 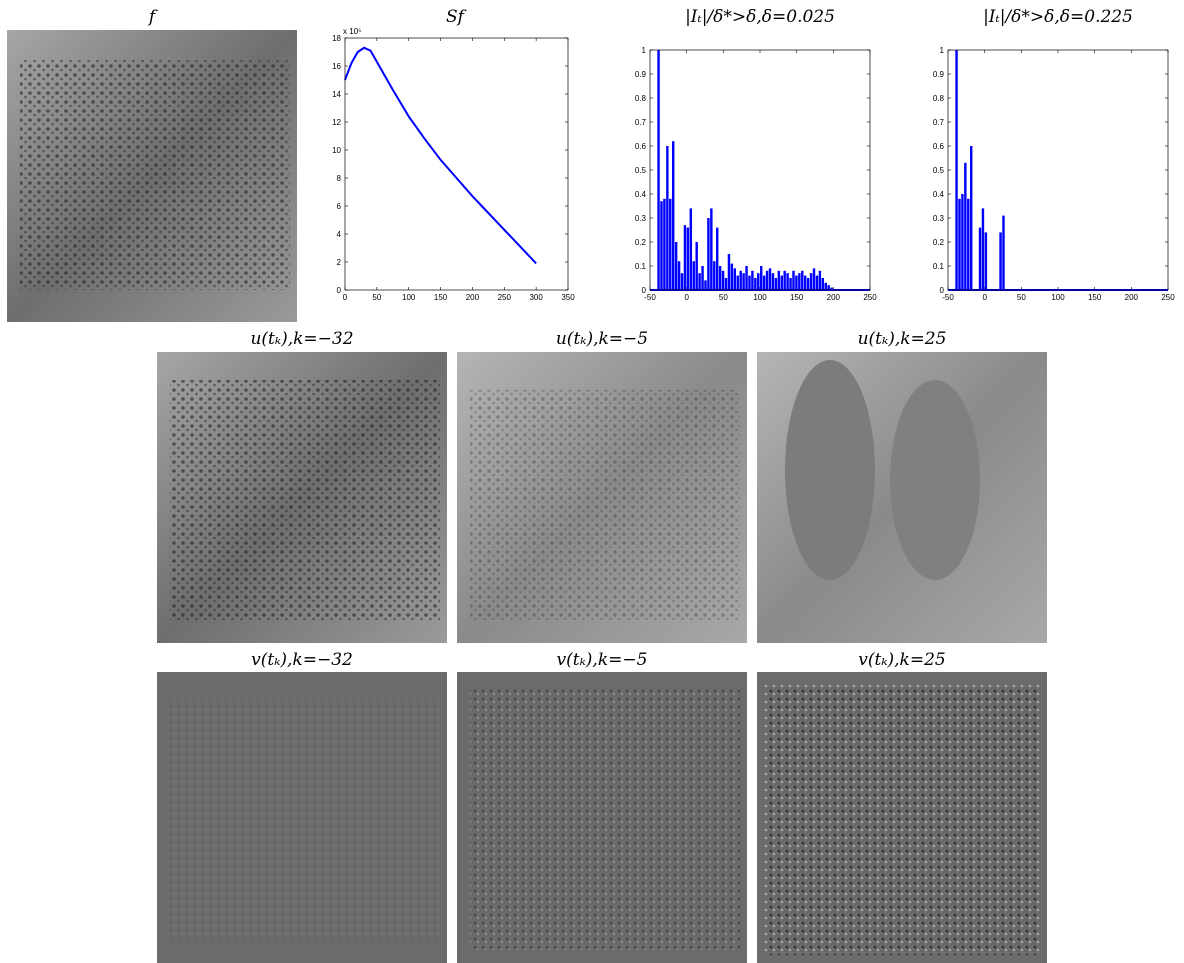 I want to click on y-multiplier: x 10⁵, so click(x=352, y=31).